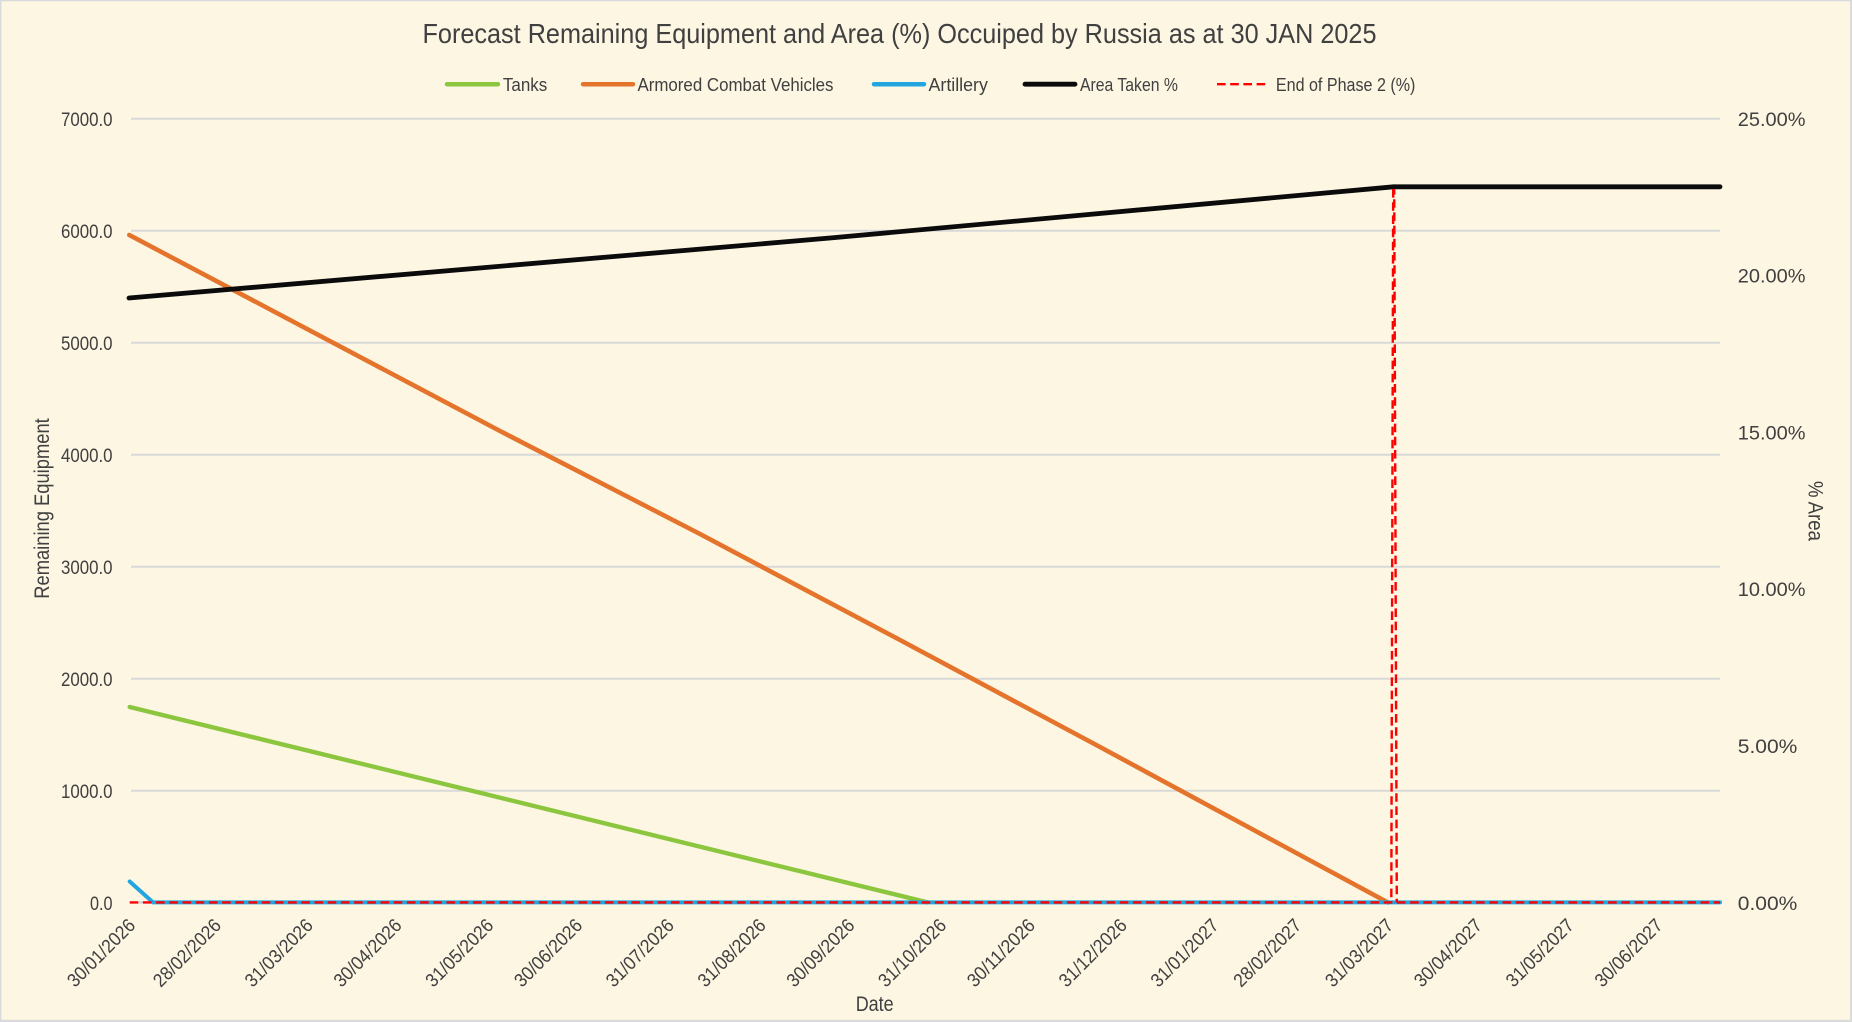  Describe the element at coordinates (87, 120) in the screenshot. I see `svg-text: 7000.0` at that location.